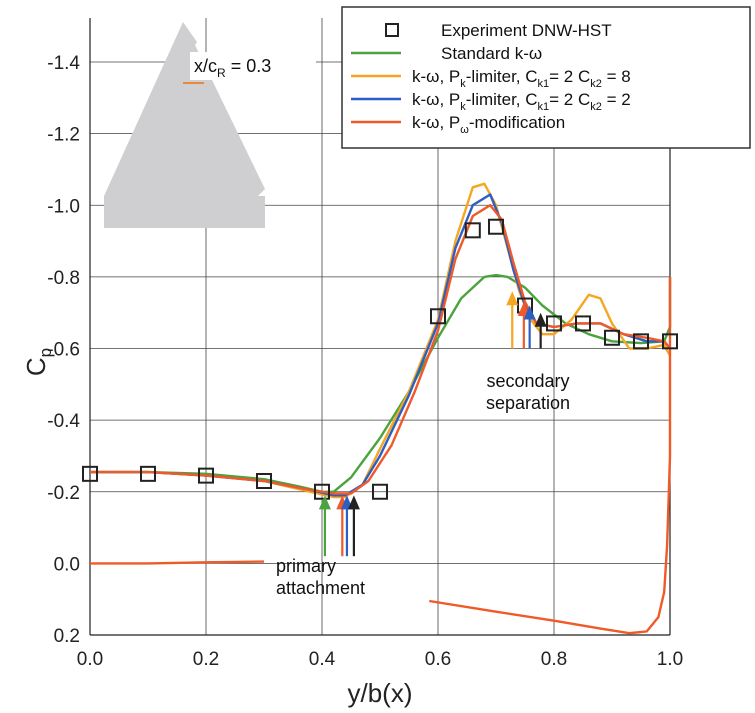 The width and height of the screenshot is (755, 713). I want to click on y-tick-label: -1.2, so click(63, 135).